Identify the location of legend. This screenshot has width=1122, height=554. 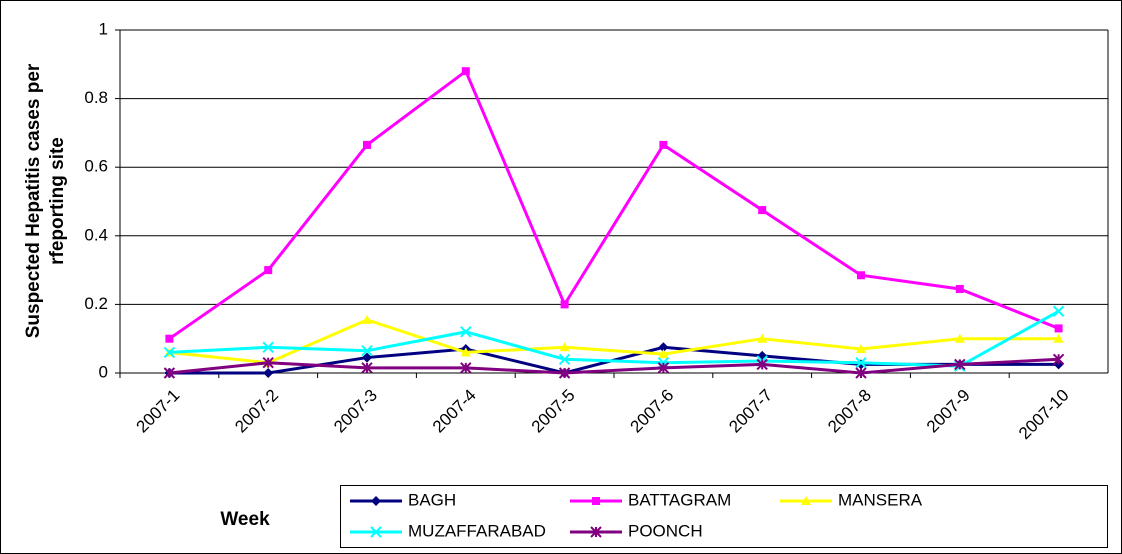
(724, 516).